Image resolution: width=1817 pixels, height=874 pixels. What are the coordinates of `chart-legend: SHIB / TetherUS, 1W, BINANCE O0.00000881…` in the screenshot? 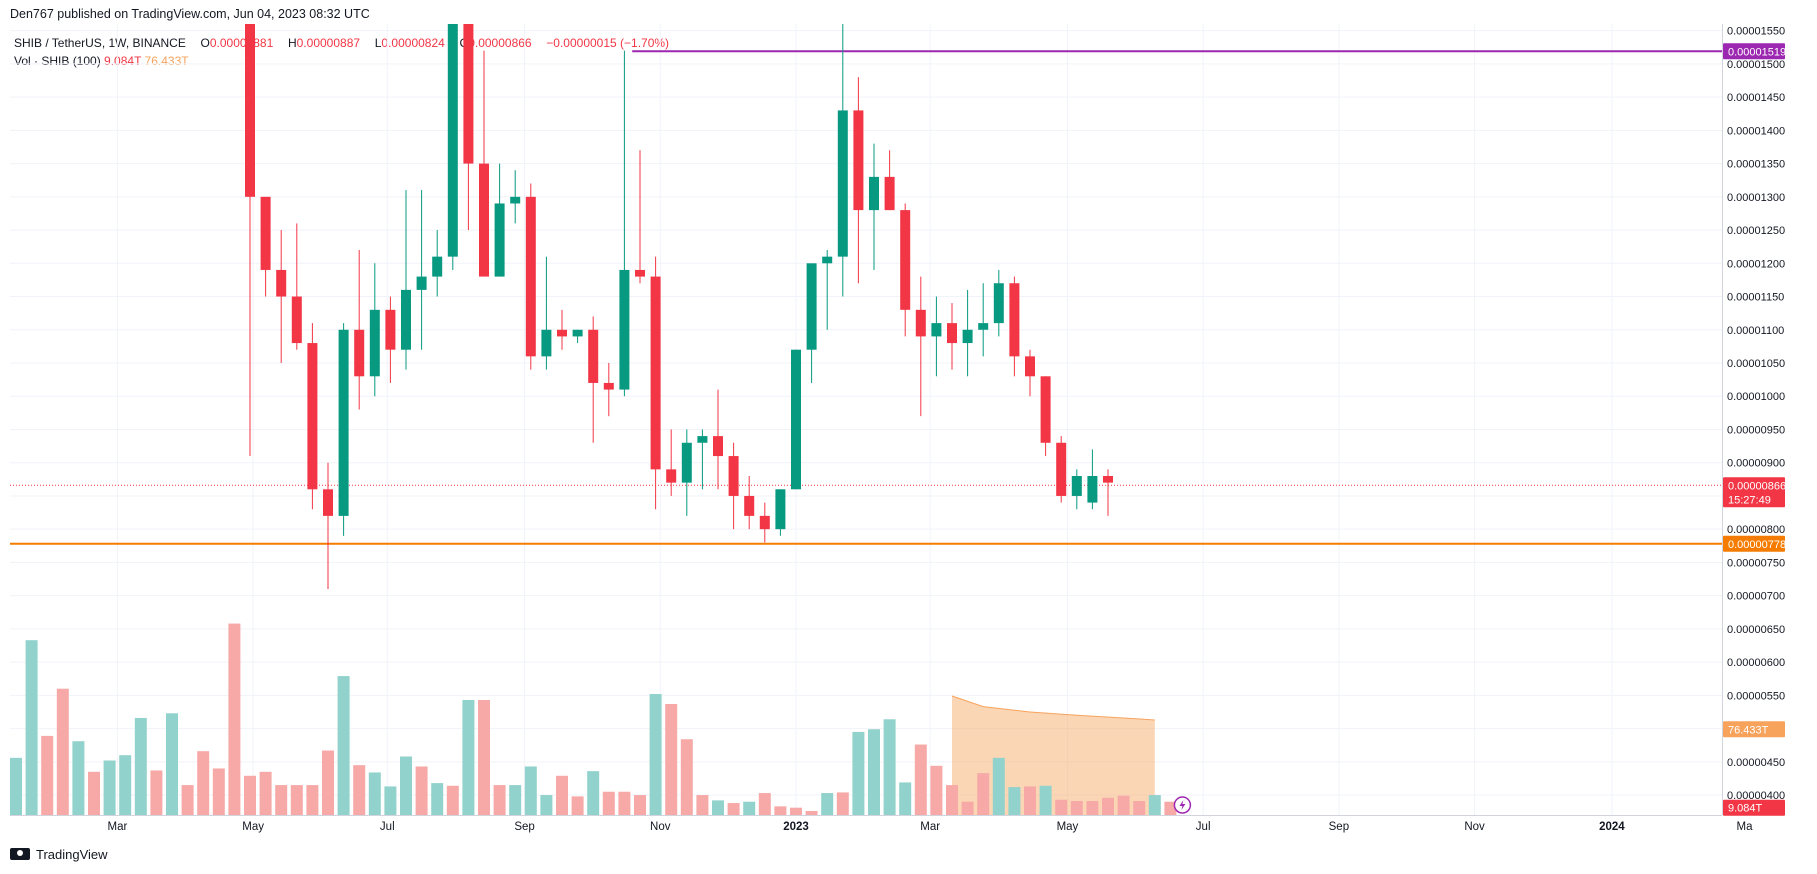 It's located at (341, 52).